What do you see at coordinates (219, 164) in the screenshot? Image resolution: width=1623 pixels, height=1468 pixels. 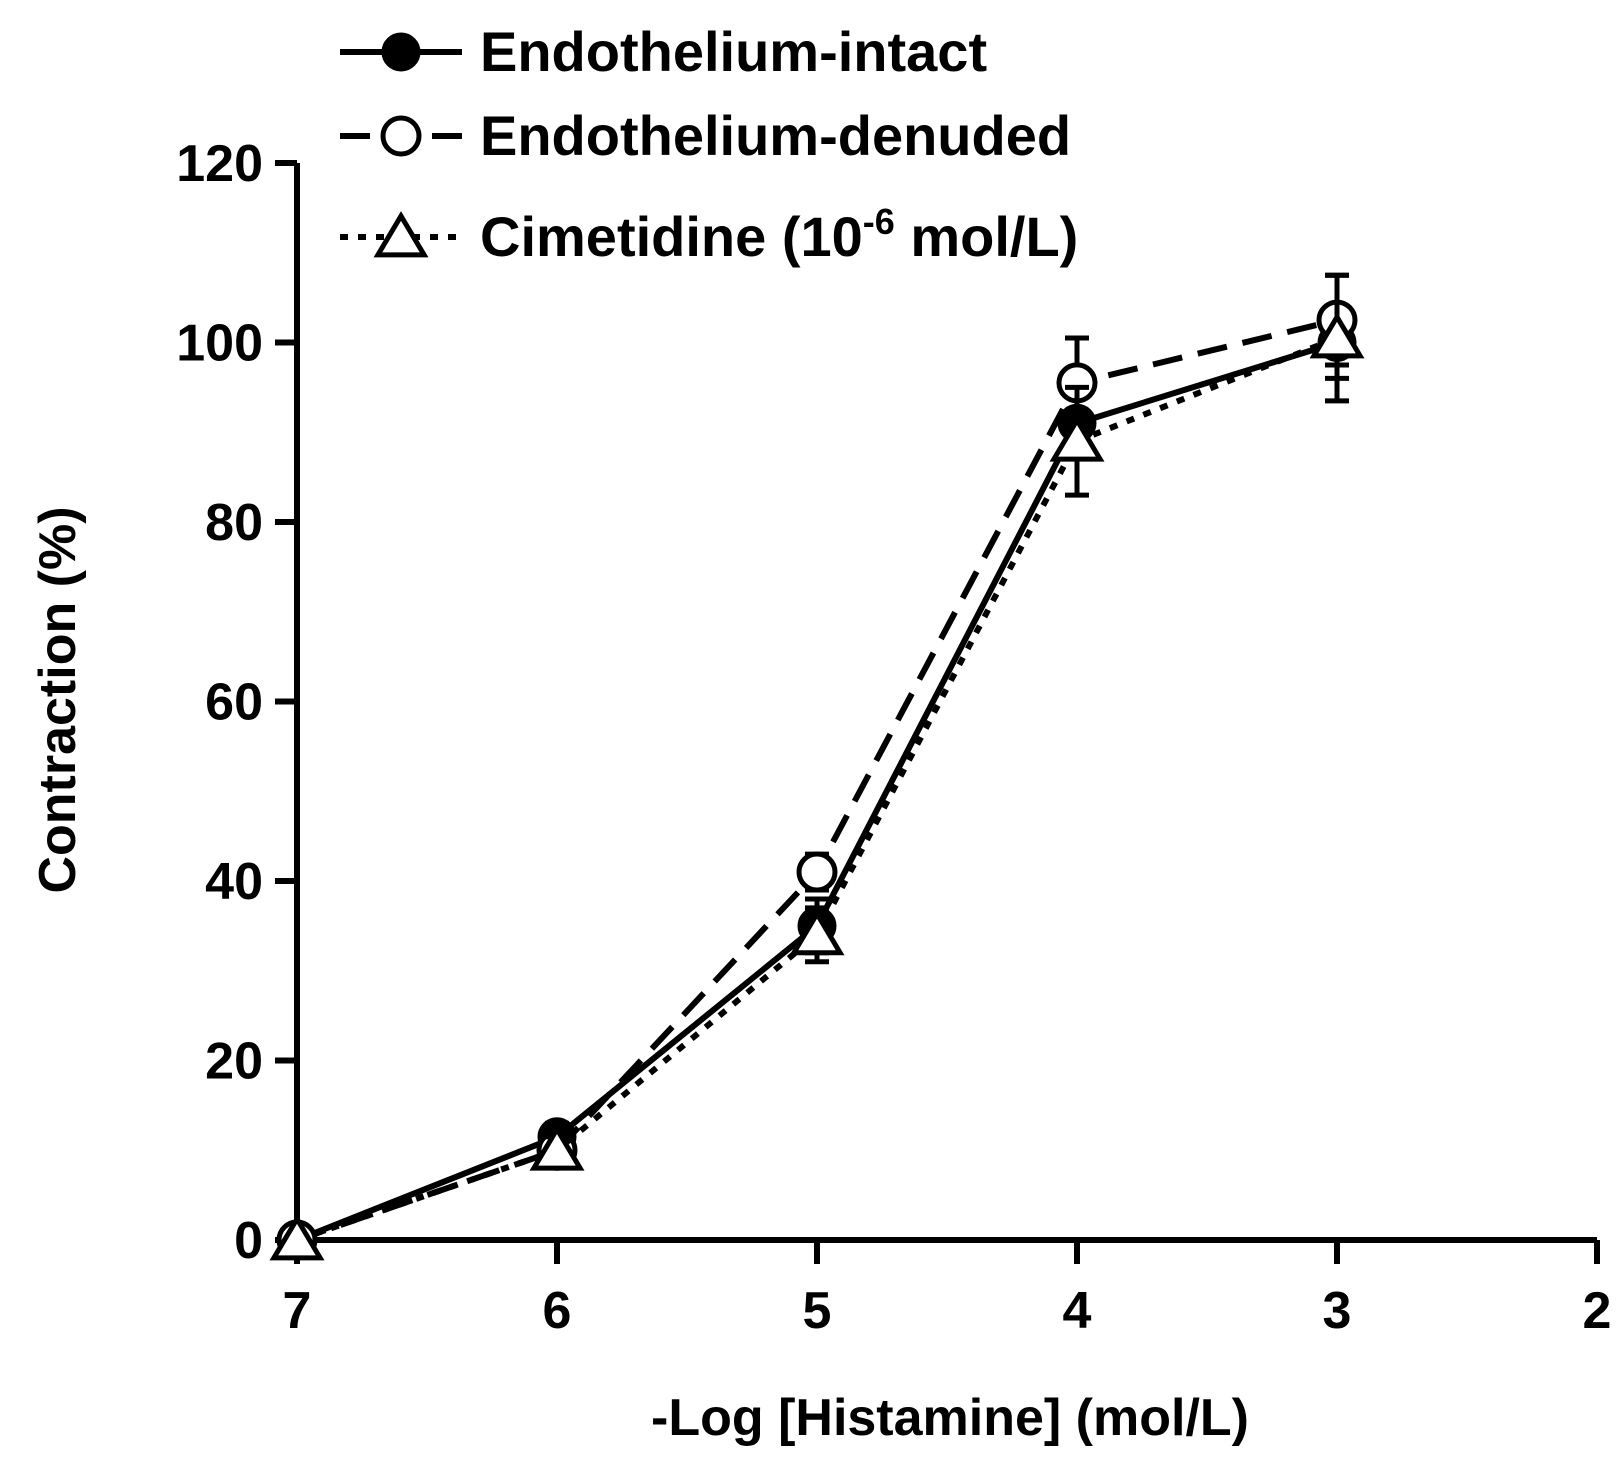 I see `y-tick-label: 120` at bounding box center [219, 164].